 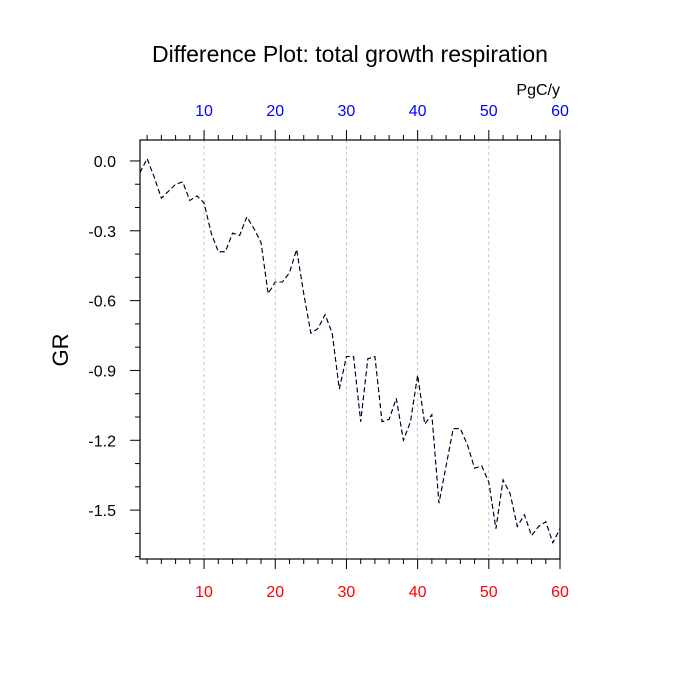 What do you see at coordinates (102, 302) in the screenshot?
I see `y-tick-label: -0.6` at bounding box center [102, 302].